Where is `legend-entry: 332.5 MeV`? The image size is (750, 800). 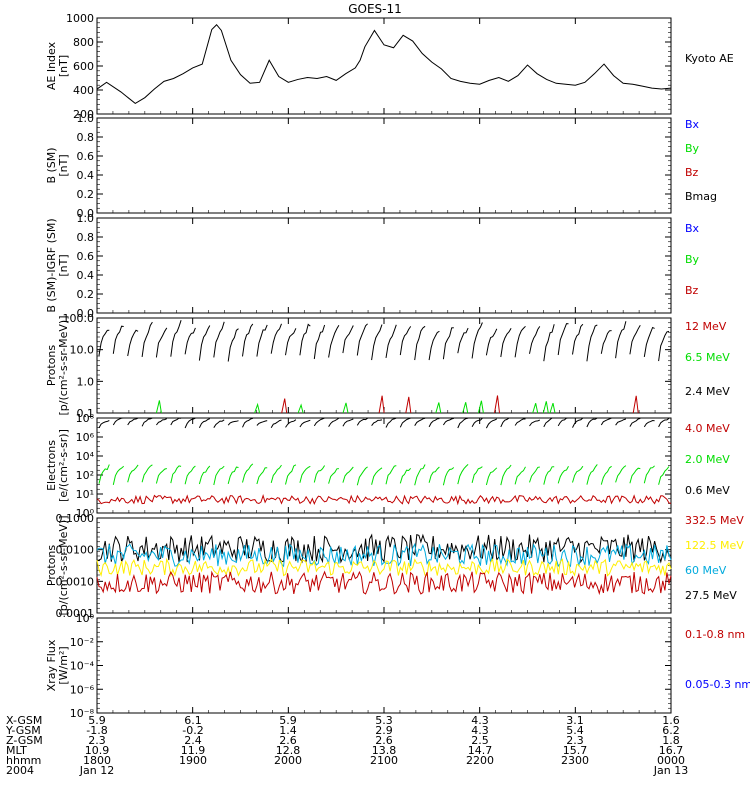
legend-entry: 332.5 MeV is located at coordinates (714, 520).